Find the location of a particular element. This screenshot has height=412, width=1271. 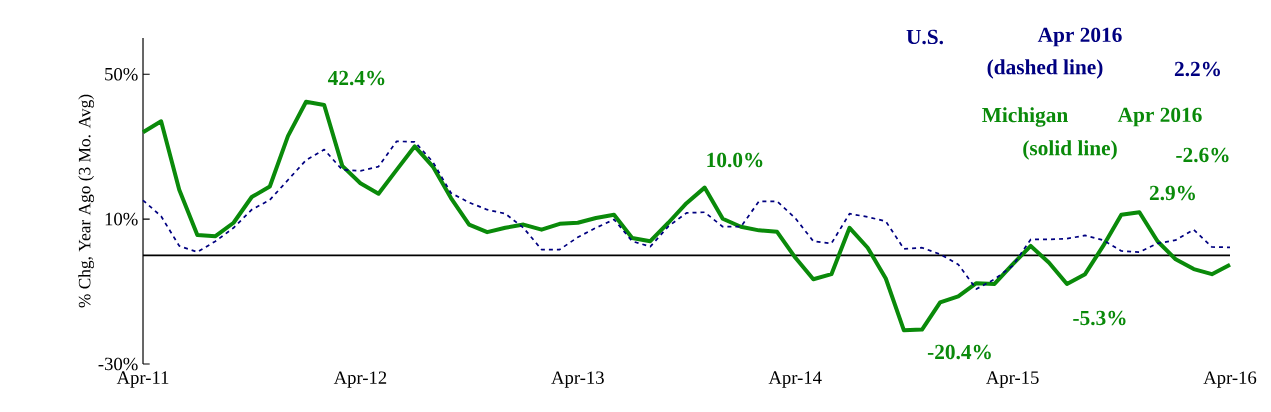

x-tick-label: Apr-11 is located at coordinates (142, 379).